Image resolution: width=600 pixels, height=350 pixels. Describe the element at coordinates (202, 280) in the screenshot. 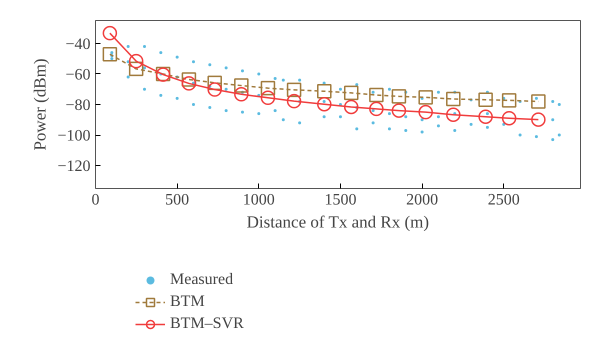

I see `legend-label: Measured` at that location.